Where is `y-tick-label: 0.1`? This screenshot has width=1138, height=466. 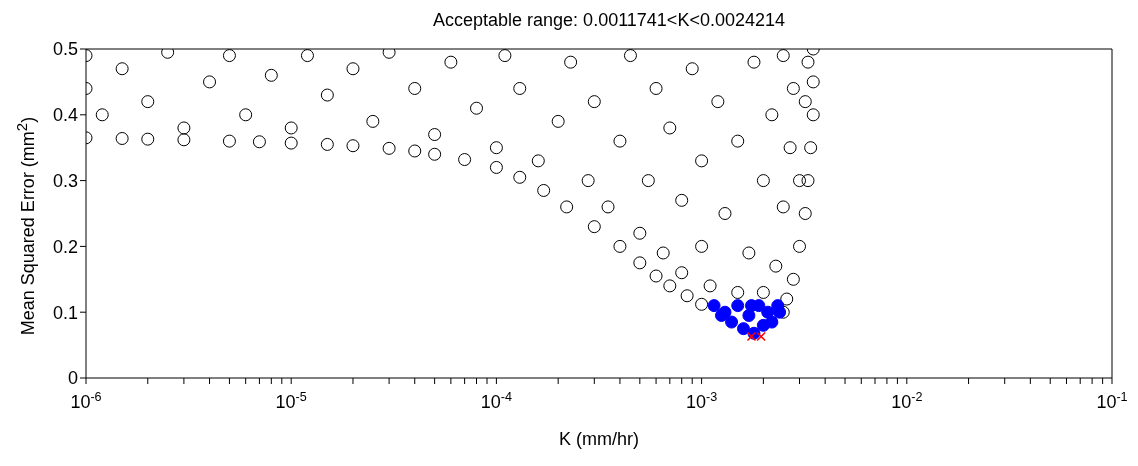
y-tick-label: 0.1 is located at coordinates (65, 312).